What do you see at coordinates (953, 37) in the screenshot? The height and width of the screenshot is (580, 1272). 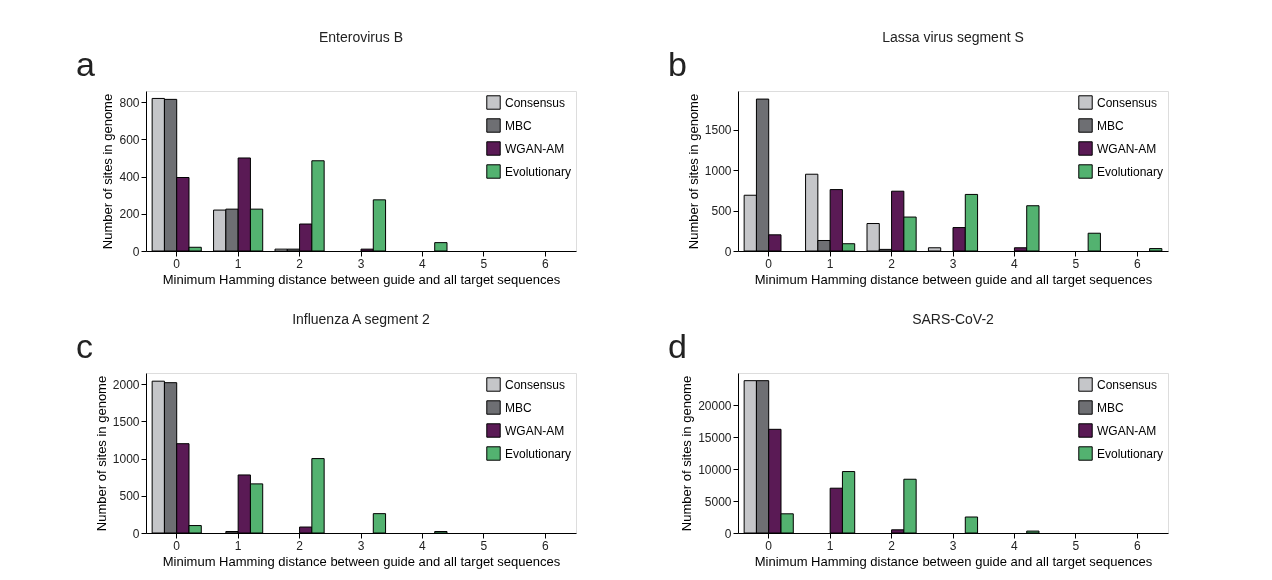 I see `chart-title: Lassa virus segment S` at bounding box center [953, 37].